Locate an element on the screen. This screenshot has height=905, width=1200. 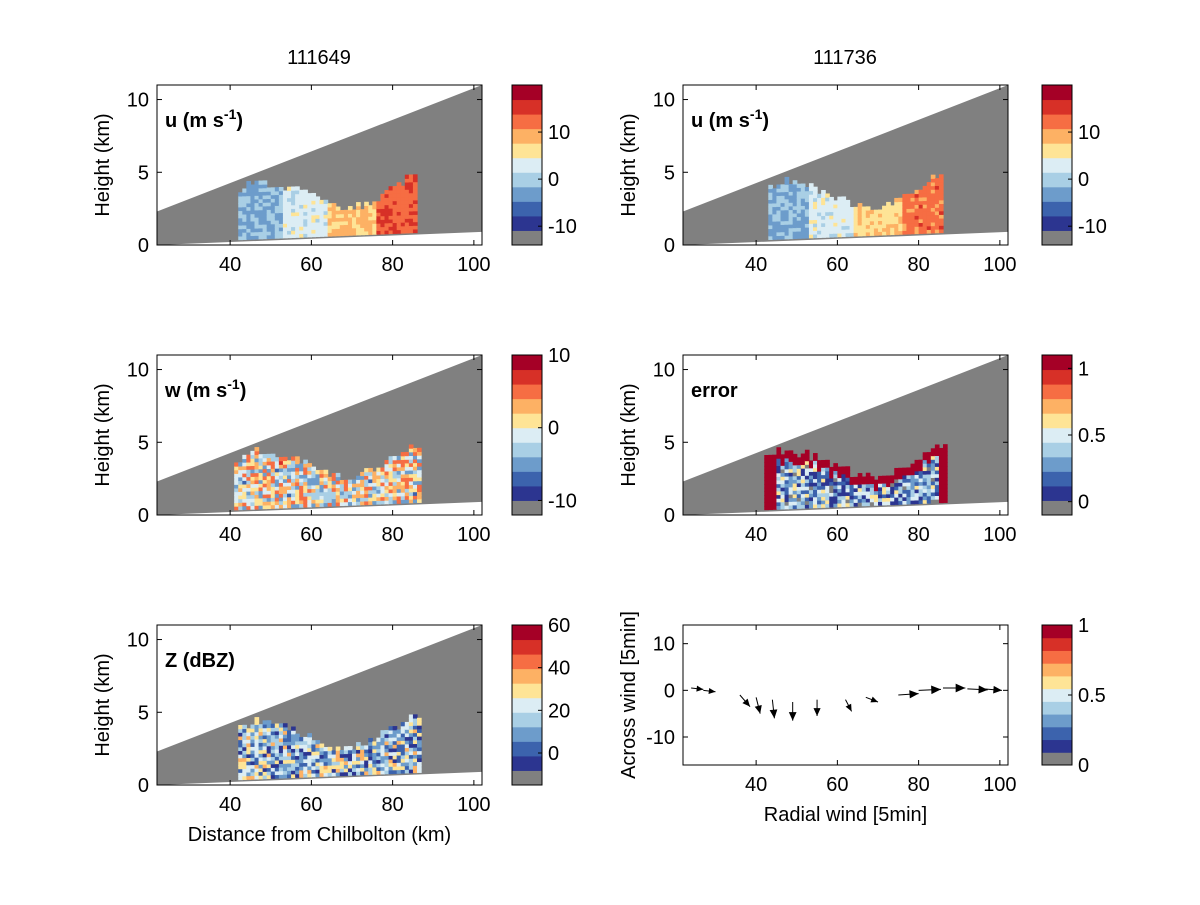
x-tick-label: 60 is located at coordinates (837, 265).